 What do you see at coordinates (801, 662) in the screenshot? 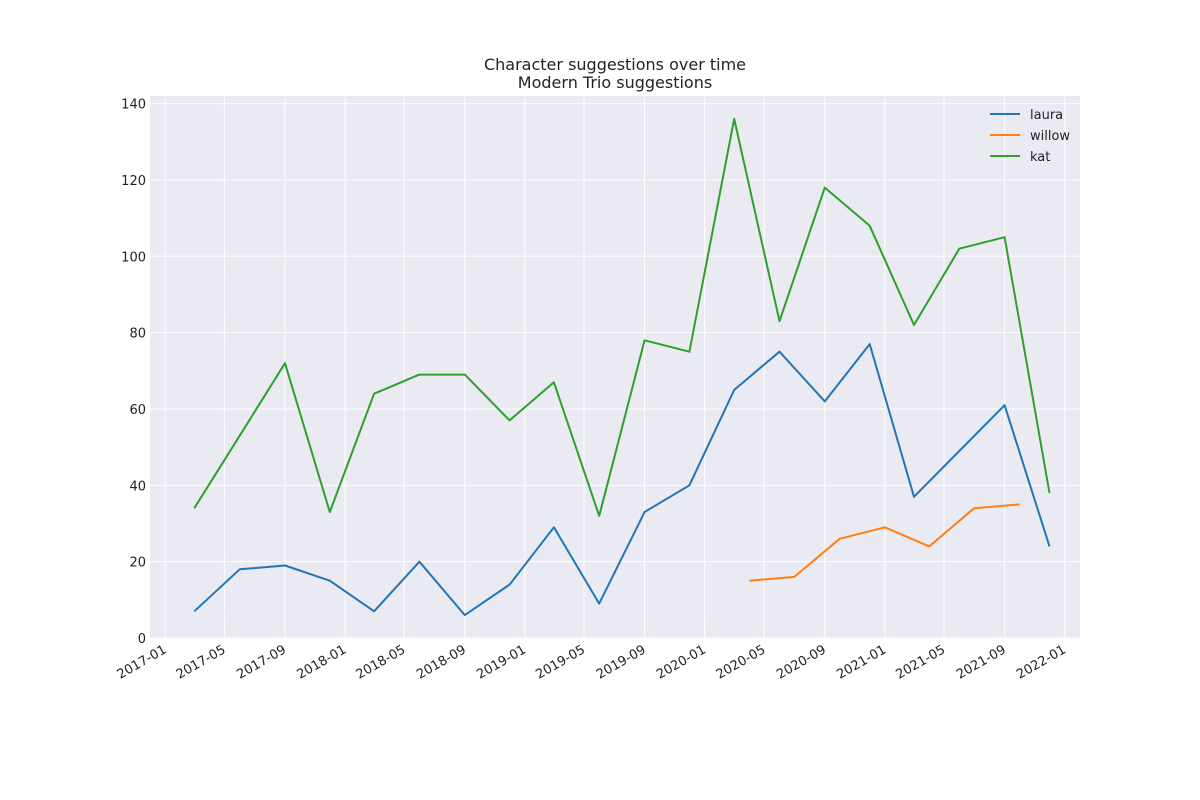
I see `x-tick-label: 2020-09` at bounding box center [801, 662].